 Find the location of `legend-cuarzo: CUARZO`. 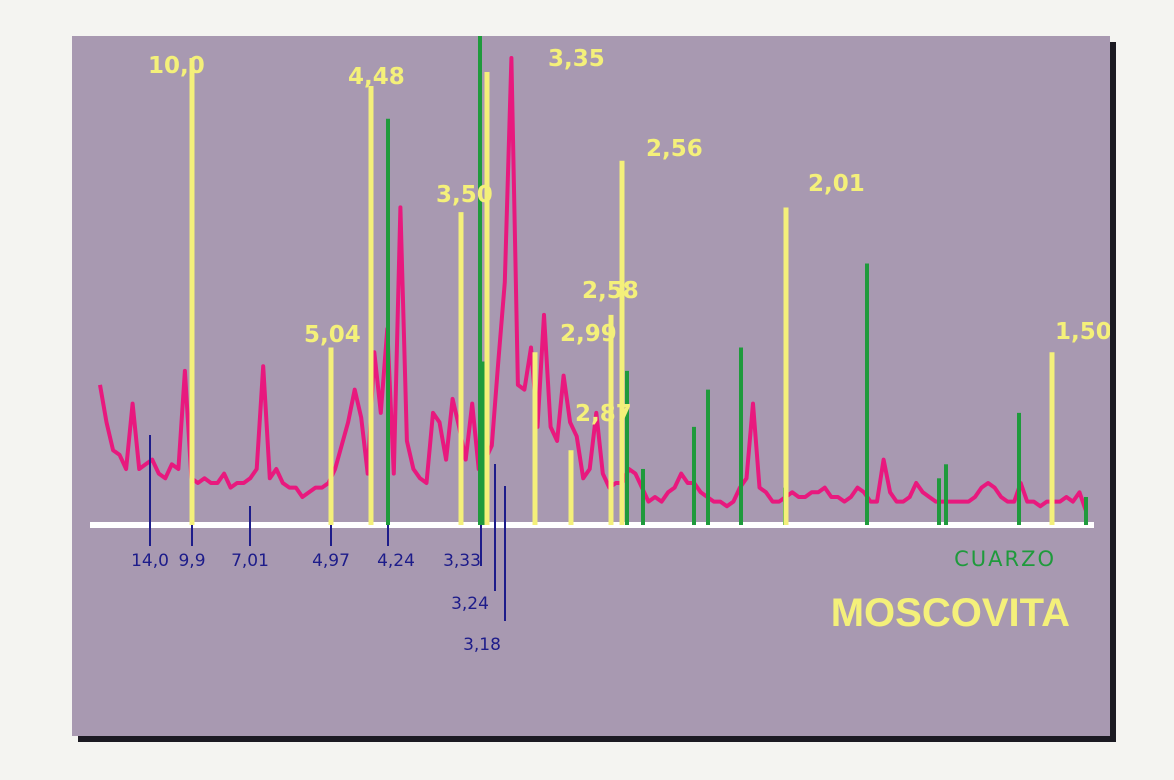

legend-cuarzo: CUARZO is located at coordinates (1005, 559).